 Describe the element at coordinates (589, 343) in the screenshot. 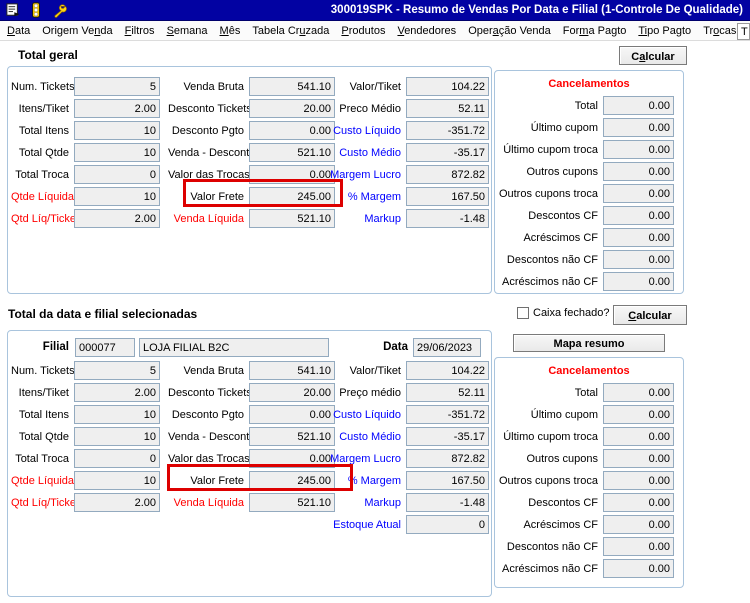

I see `mapa-resumo-button: Mapa resumo` at that location.